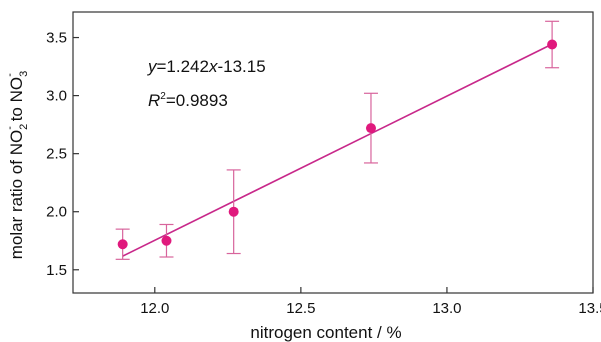 Image resolution: width=601 pixels, height=342 pixels. Describe the element at coordinates (10, 75) in the screenshot. I see `y-title-sup2: -` at that location.